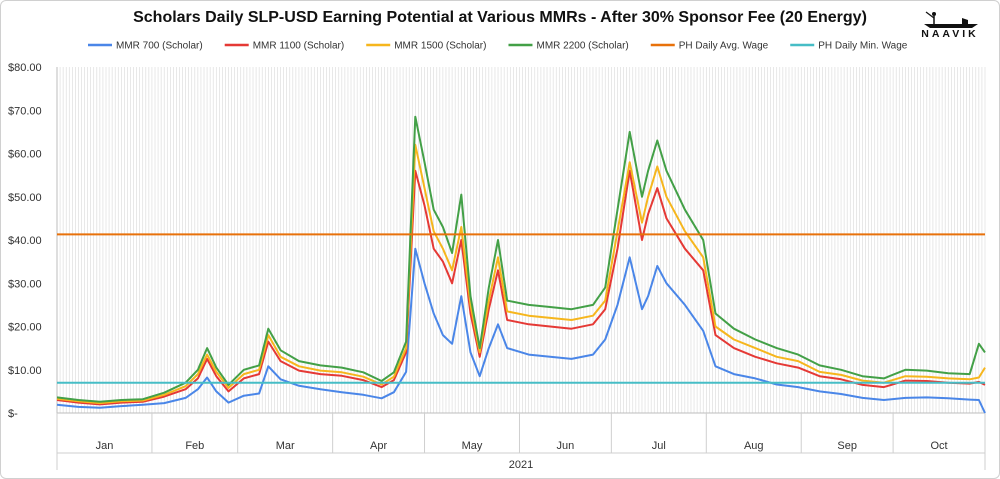 The width and height of the screenshot is (1000, 479). What do you see at coordinates (440, 46) in the screenshot?
I see `legend-label-mmr-1500-scholar: MMR 1500 (Scholar)` at bounding box center [440, 46].